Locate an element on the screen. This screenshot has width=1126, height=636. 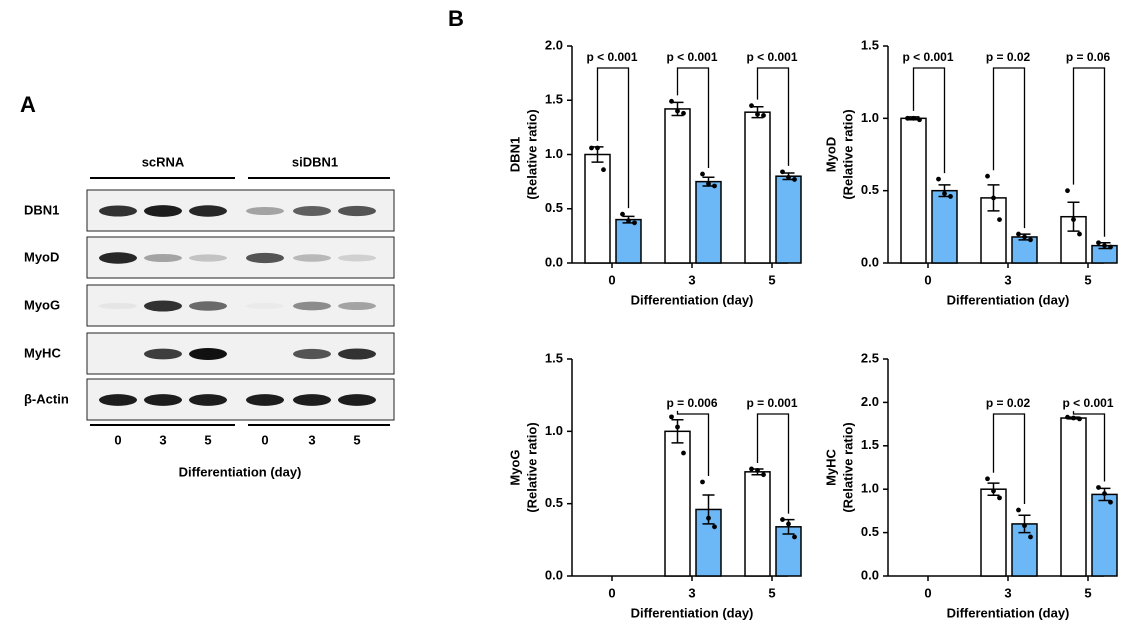
row-label: MyoG is located at coordinates (42, 304).